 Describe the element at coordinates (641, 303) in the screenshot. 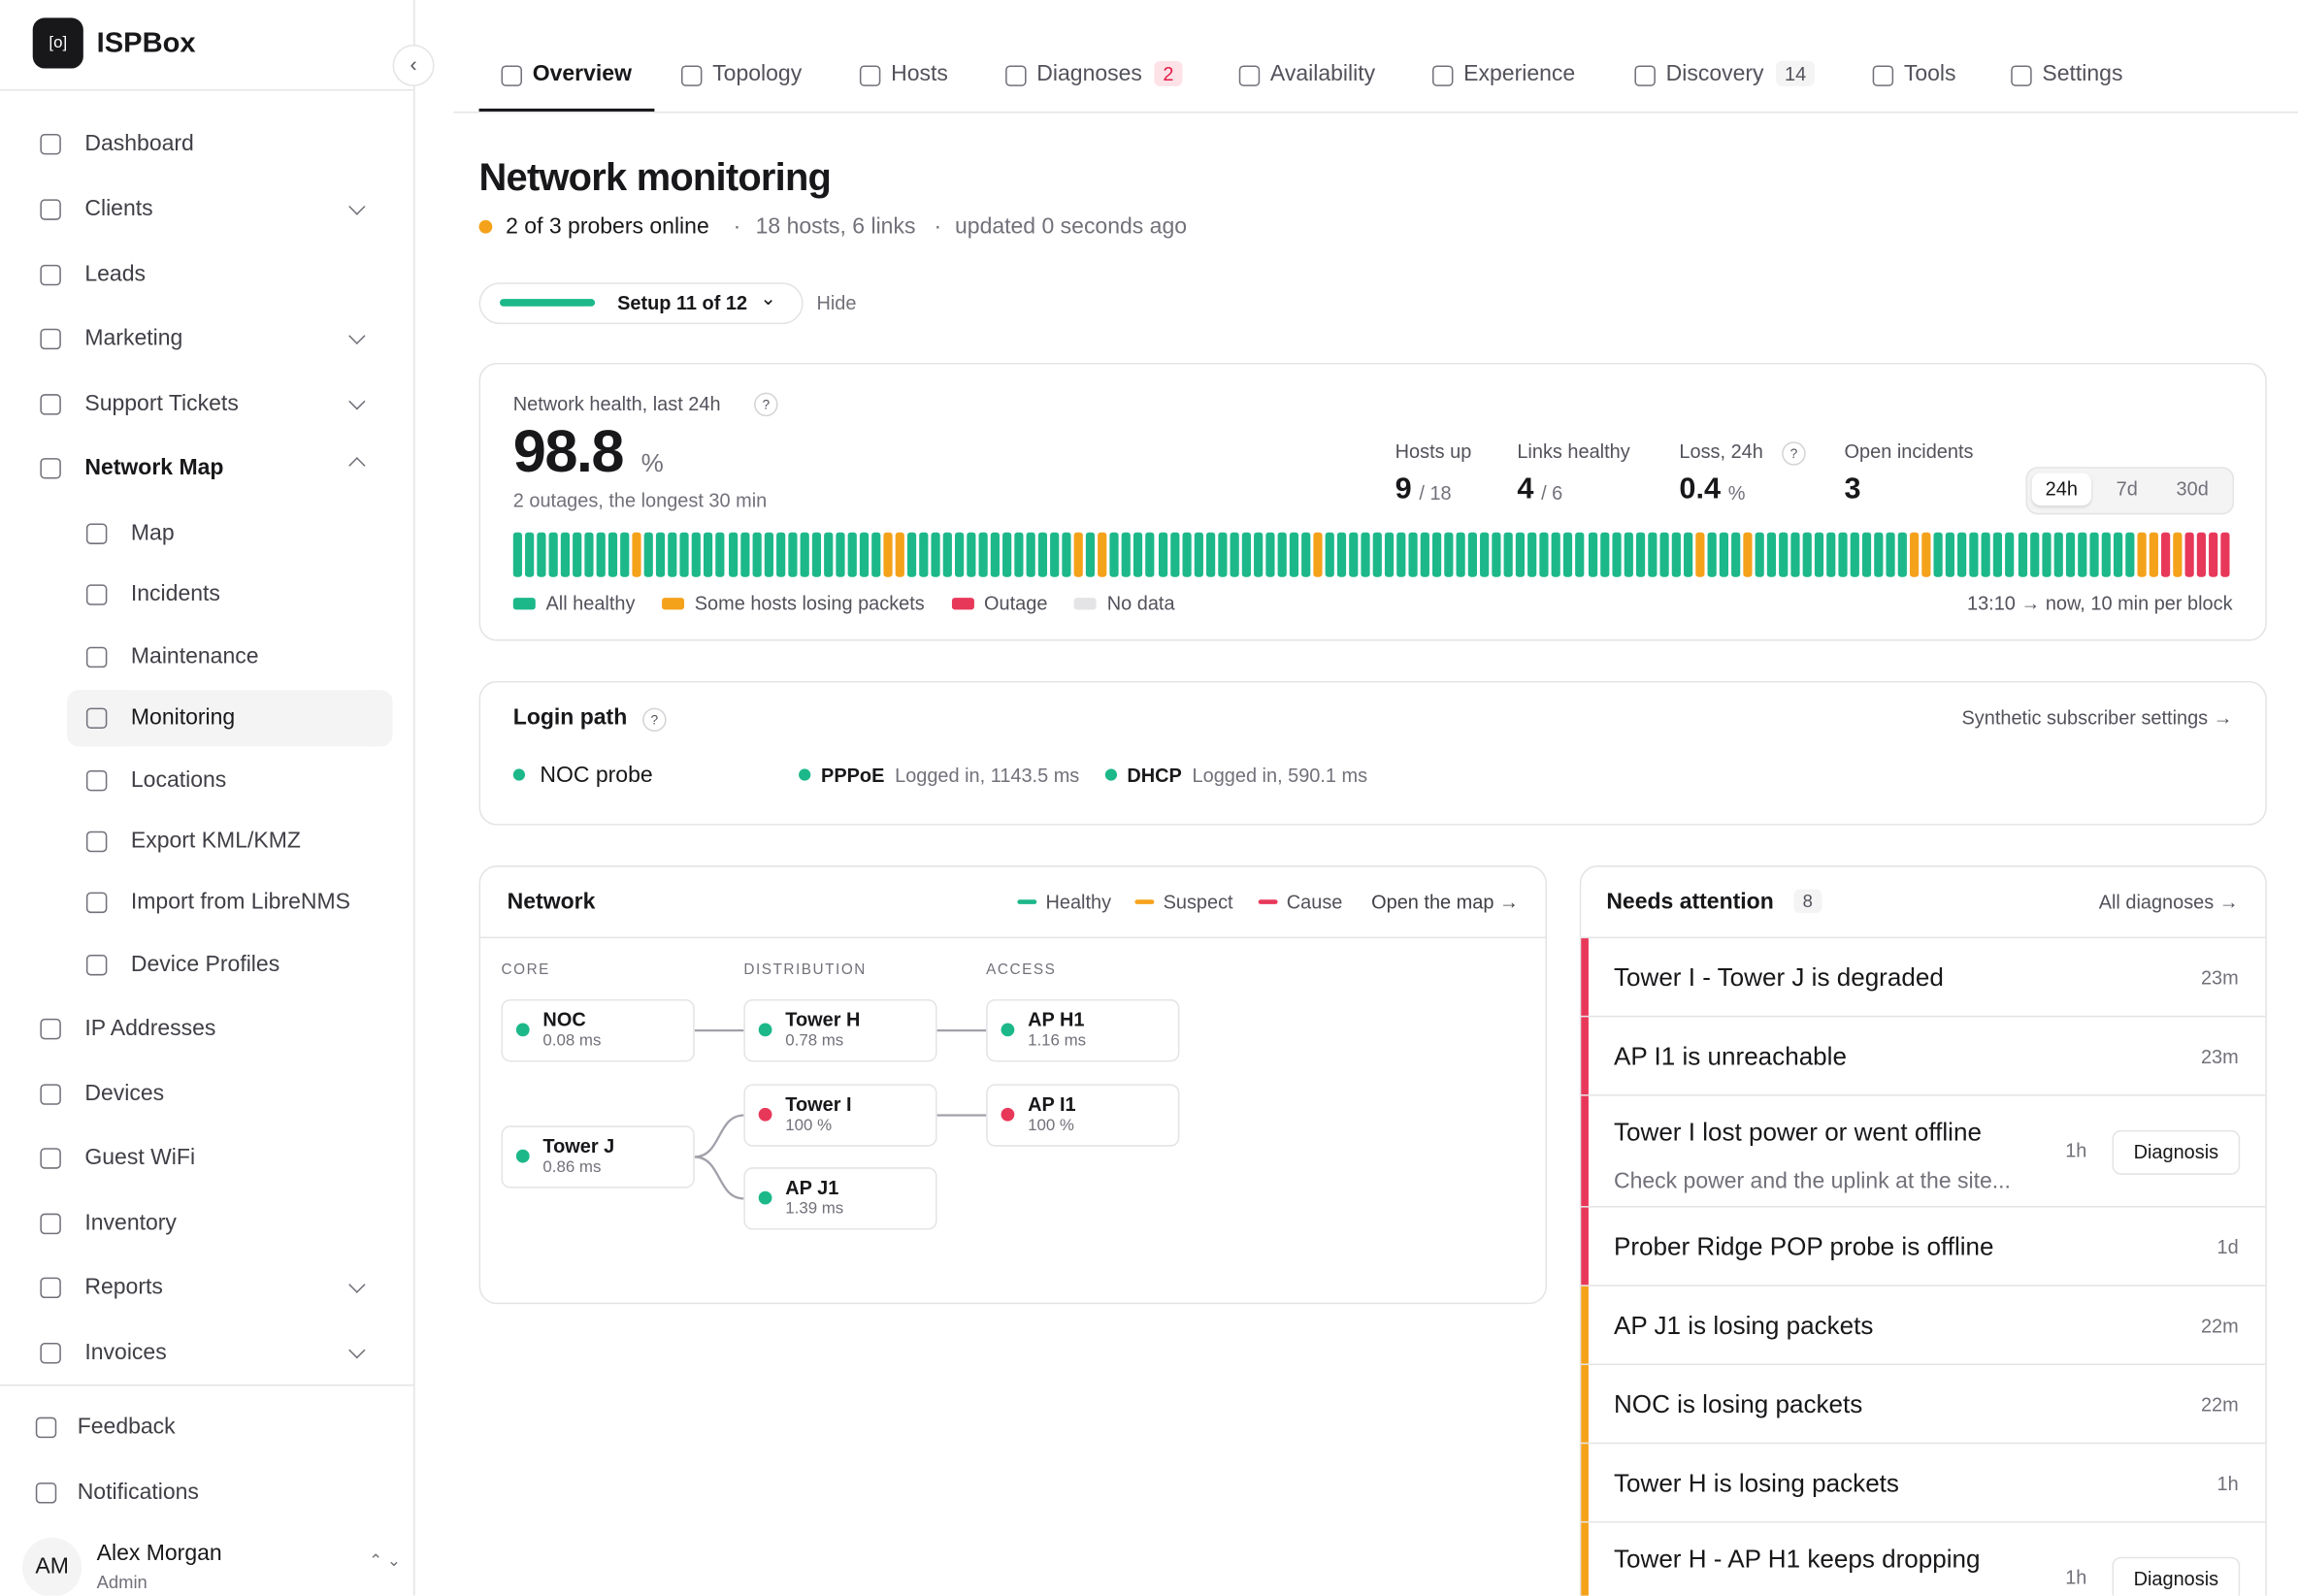

I see `setup-pill` at that location.